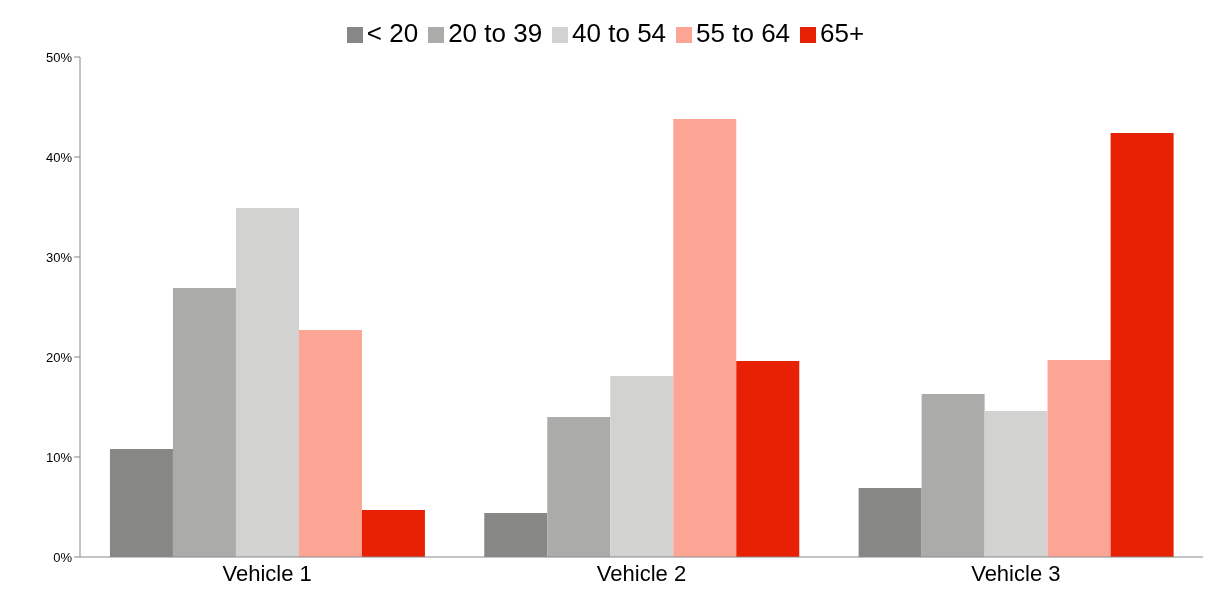  What do you see at coordinates (59, 357) in the screenshot?
I see `y-tick-label: 20%` at bounding box center [59, 357].